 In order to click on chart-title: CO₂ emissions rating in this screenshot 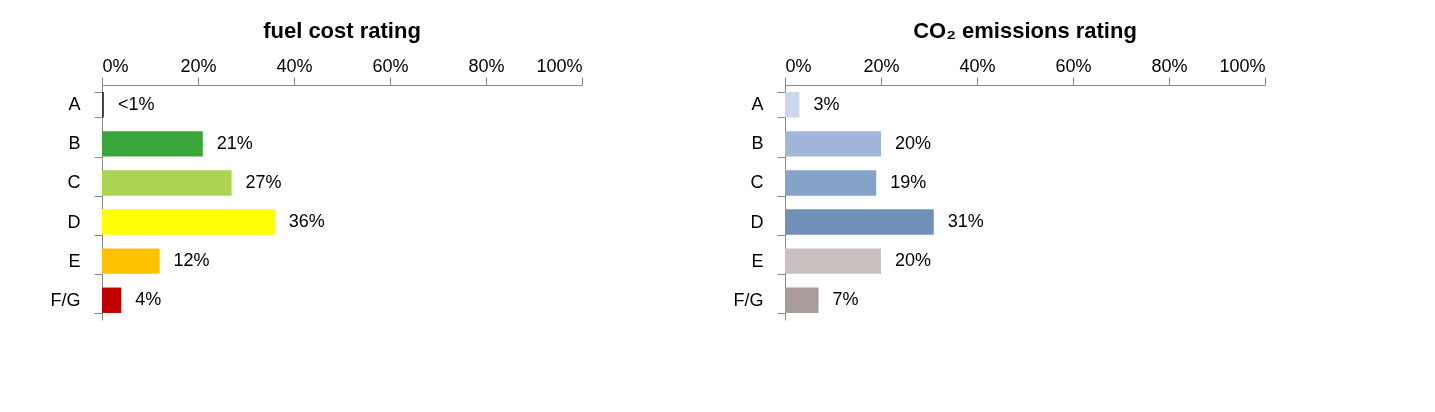, I will do `click(1025, 30)`.